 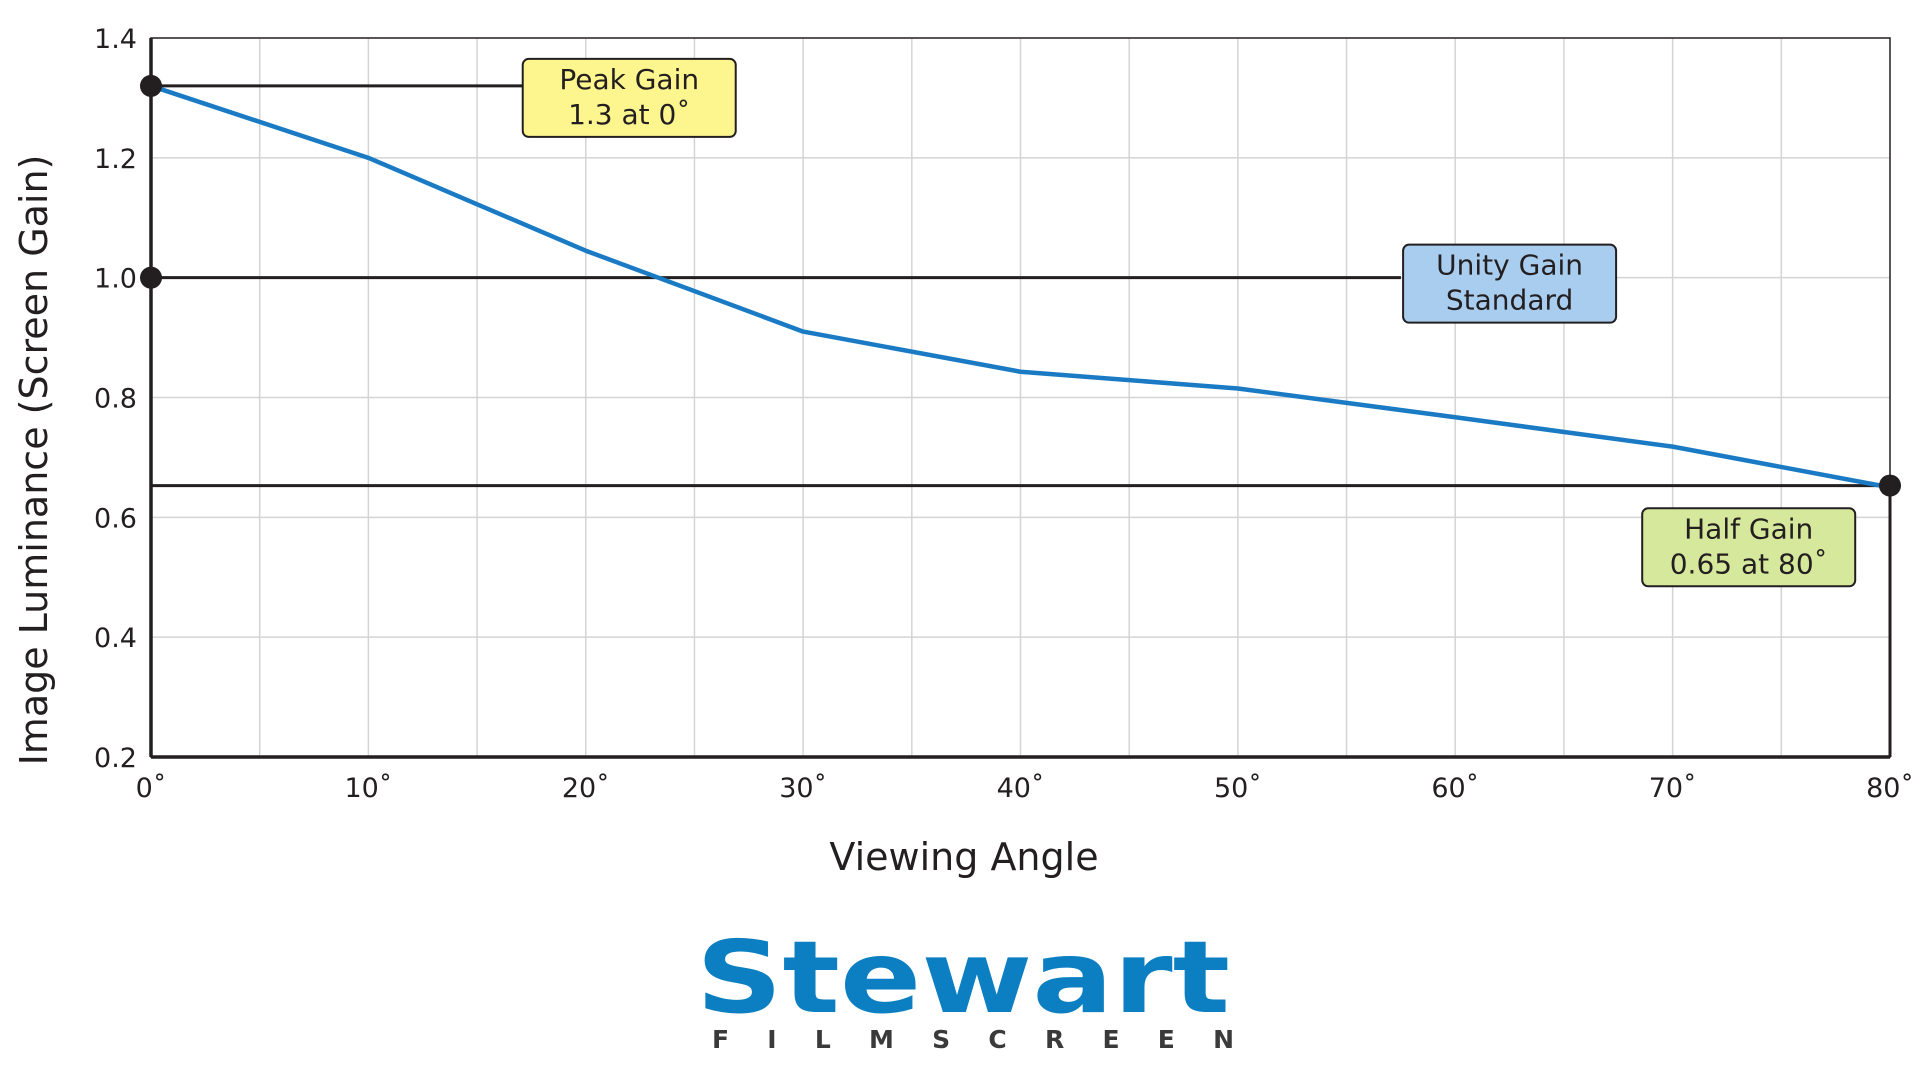 What do you see at coordinates (34, 460) in the screenshot?
I see `y-axis-title: Image Luminance (Screen Gain)` at bounding box center [34, 460].